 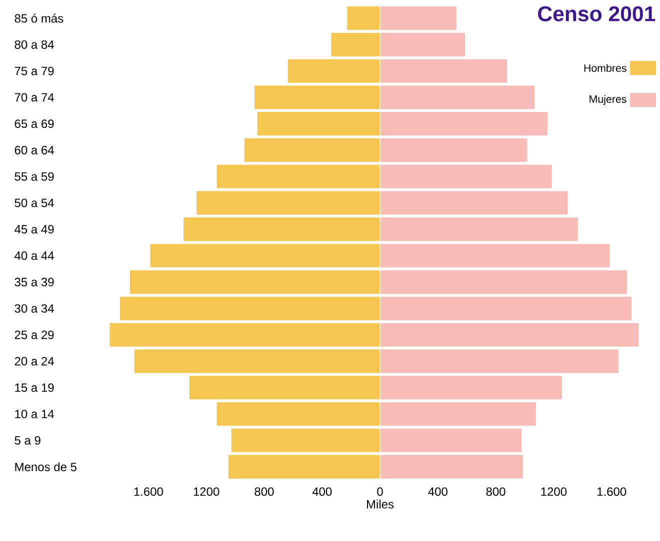 What do you see at coordinates (34, 335) in the screenshot?
I see `y-tick-label: 25 a 29` at bounding box center [34, 335].